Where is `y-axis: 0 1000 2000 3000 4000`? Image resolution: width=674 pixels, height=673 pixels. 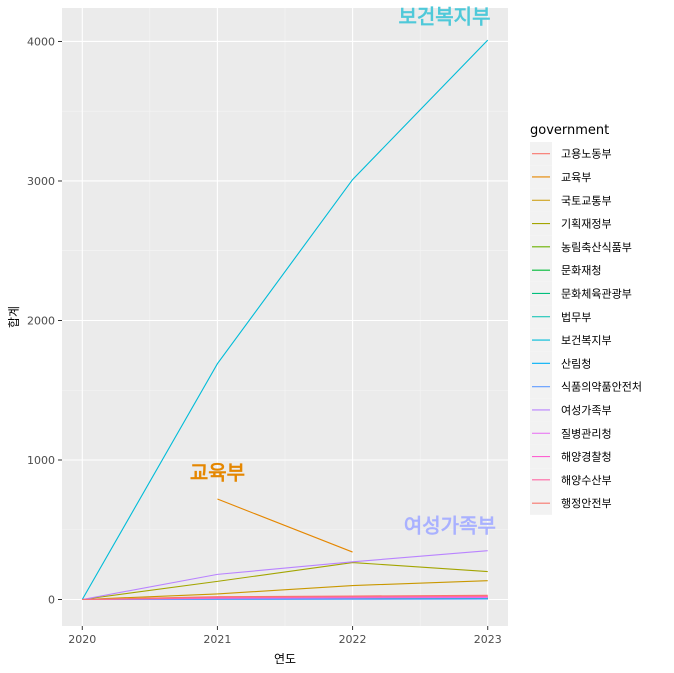 y-axis: 0 1000 2000 3000 4000 is located at coordinates (44, 320).